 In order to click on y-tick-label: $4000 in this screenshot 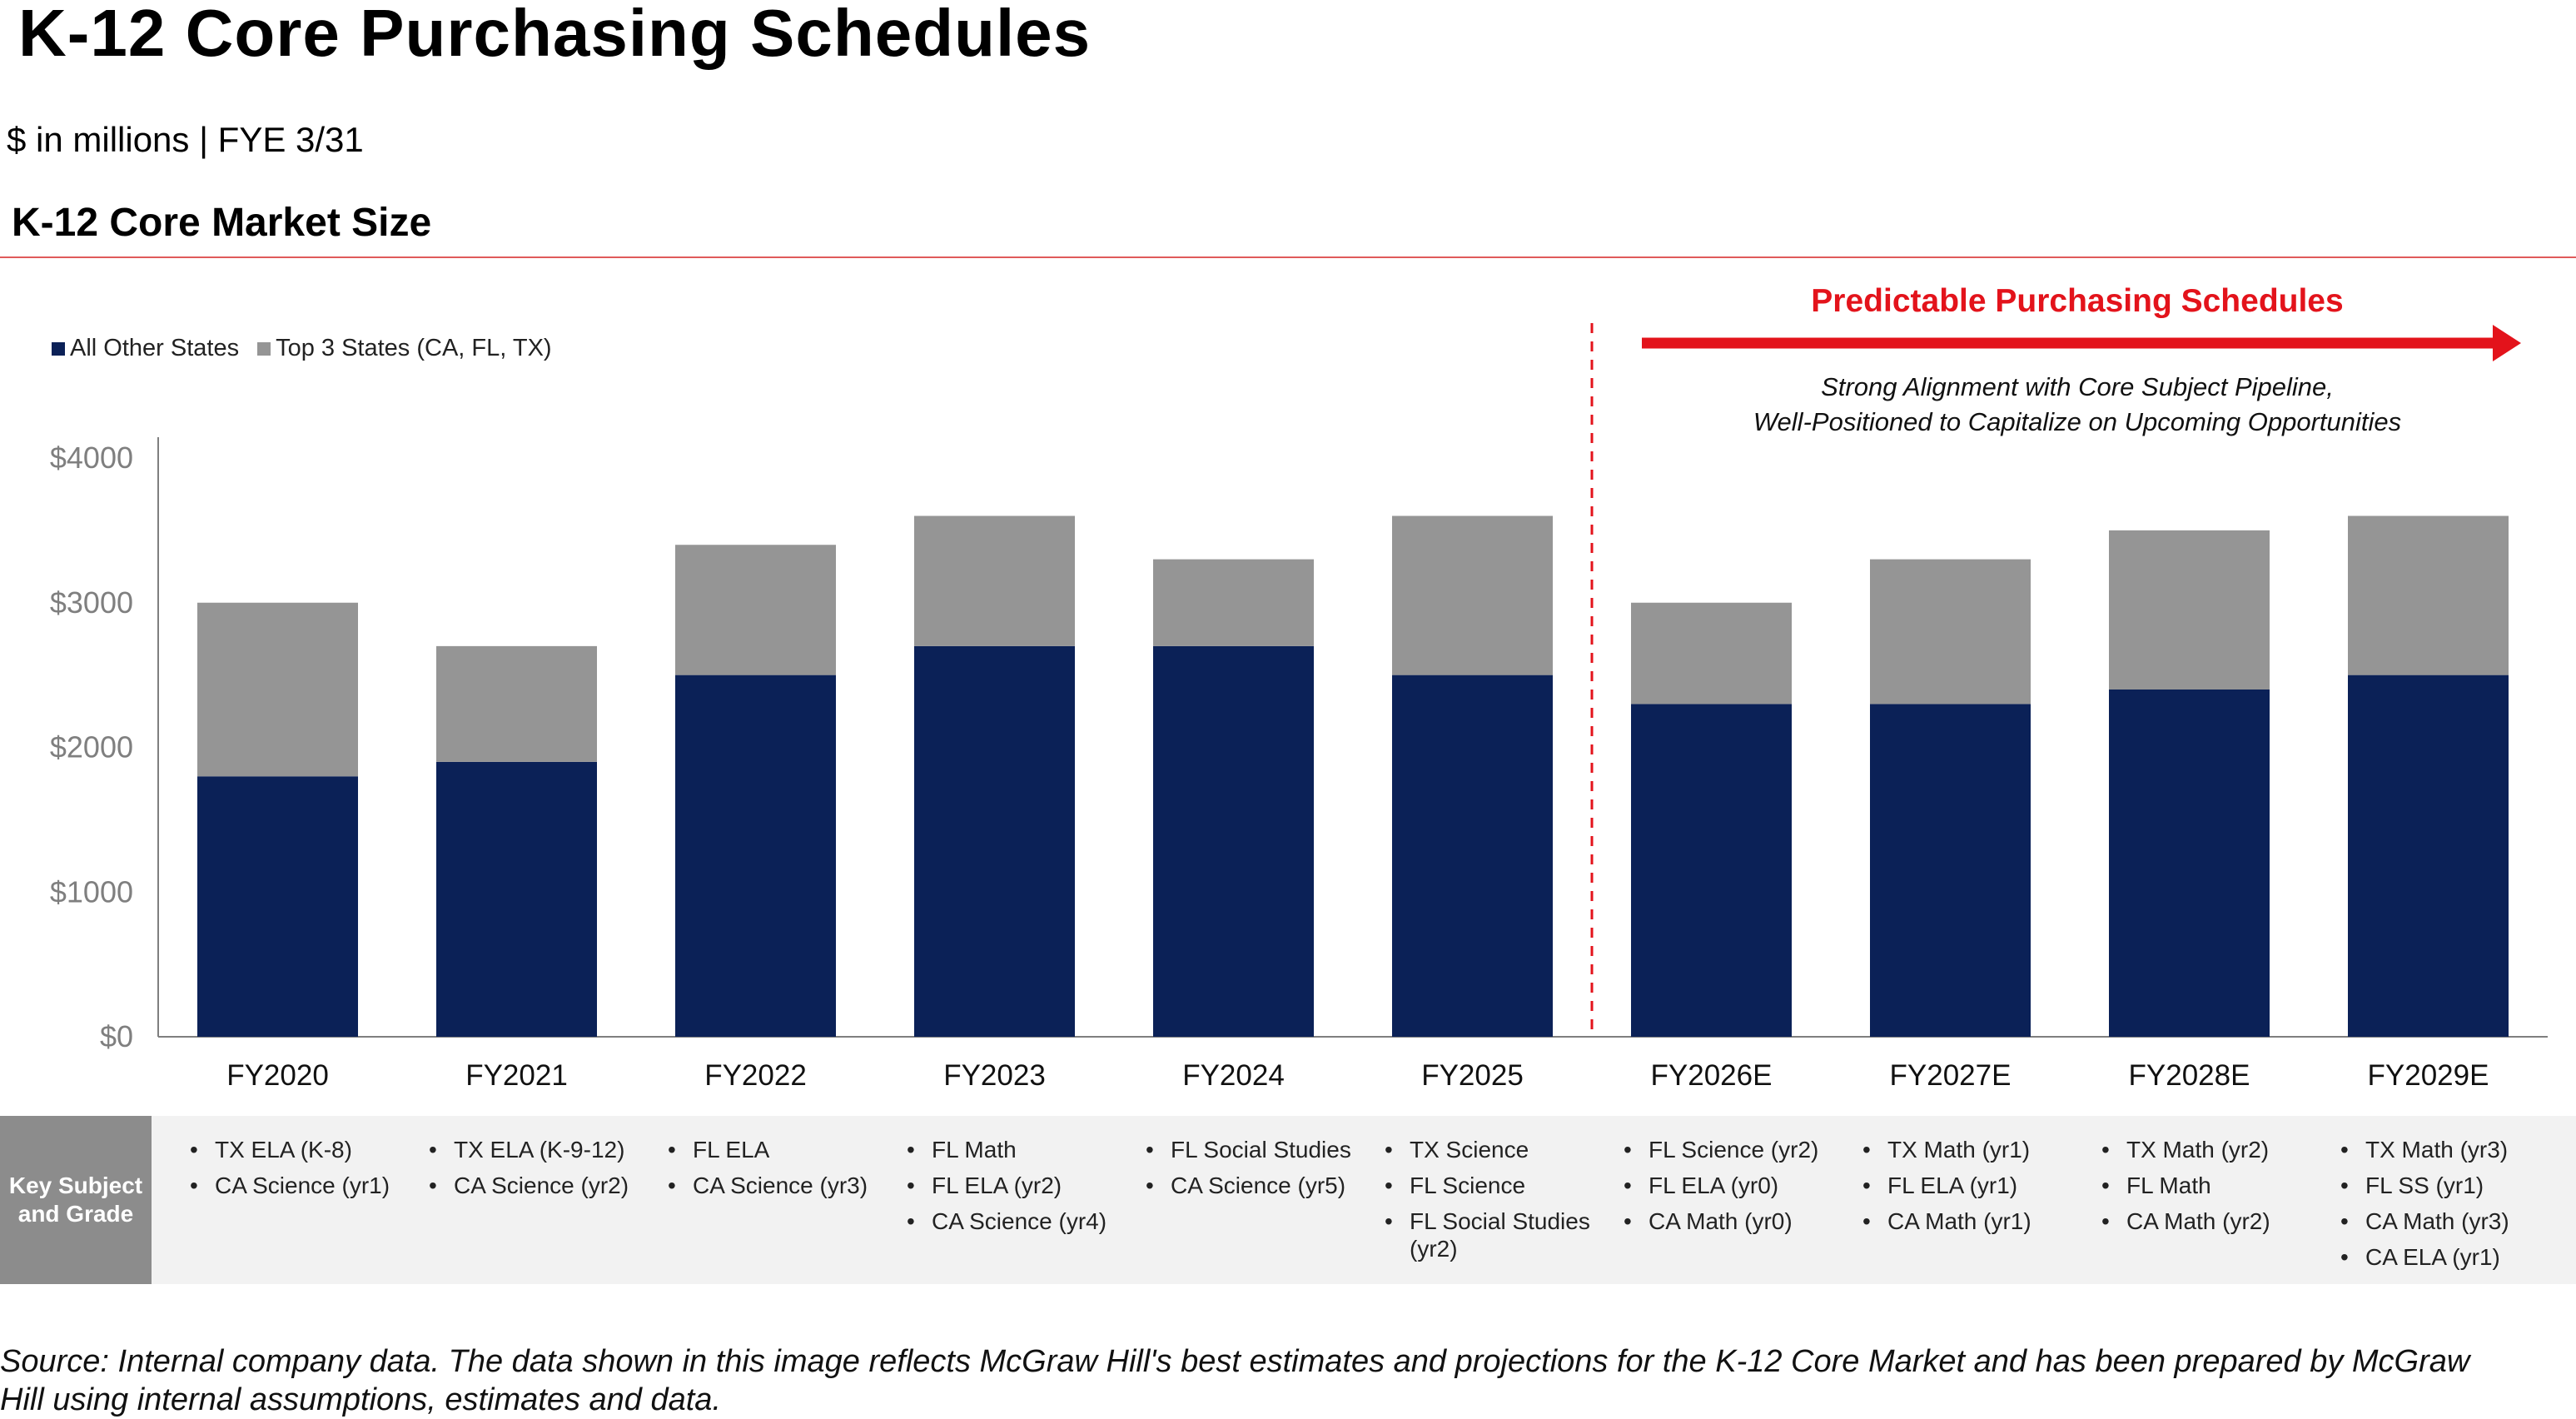, I will do `click(91, 458)`.